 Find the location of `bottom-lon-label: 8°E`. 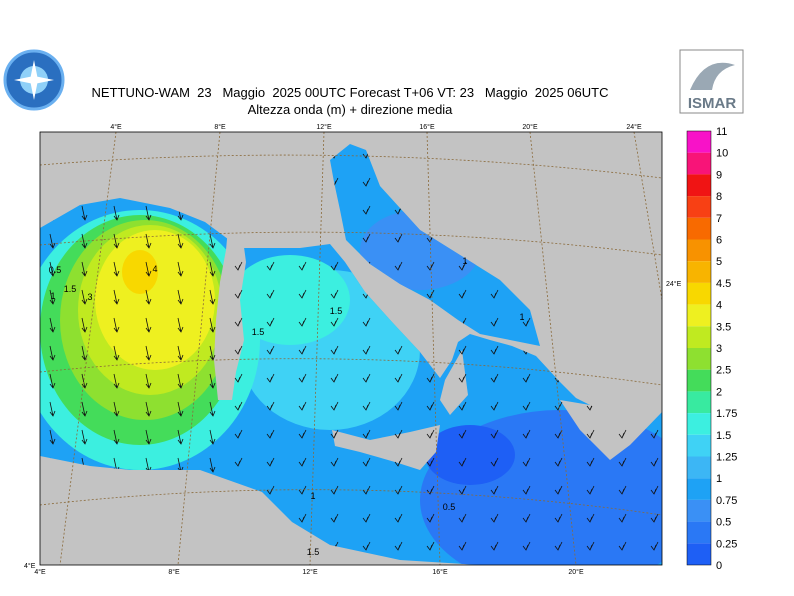

bottom-lon-label: 8°E is located at coordinates (174, 572).